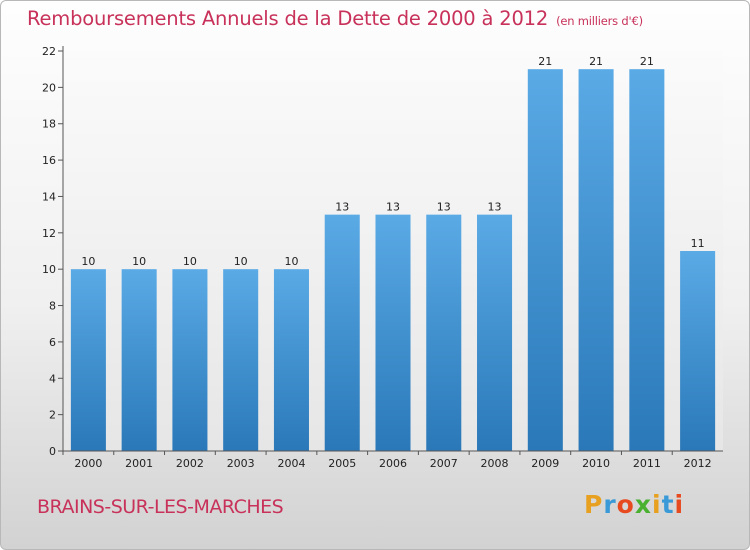 This screenshot has width=750, height=550. Describe the element at coordinates (393, 463) in the screenshot. I see `x-tick-label-2006: 2006` at that location.